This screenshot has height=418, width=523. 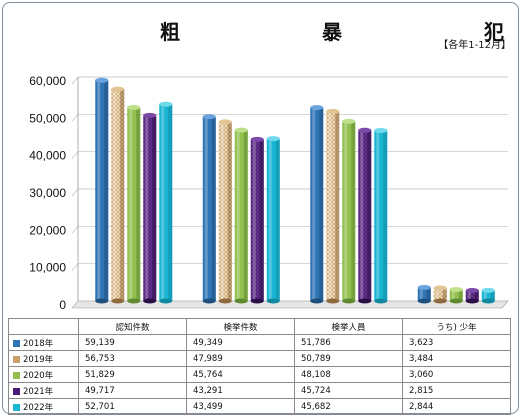 I want to click on column-header: 検挙件数, so click(x=240, y=326).